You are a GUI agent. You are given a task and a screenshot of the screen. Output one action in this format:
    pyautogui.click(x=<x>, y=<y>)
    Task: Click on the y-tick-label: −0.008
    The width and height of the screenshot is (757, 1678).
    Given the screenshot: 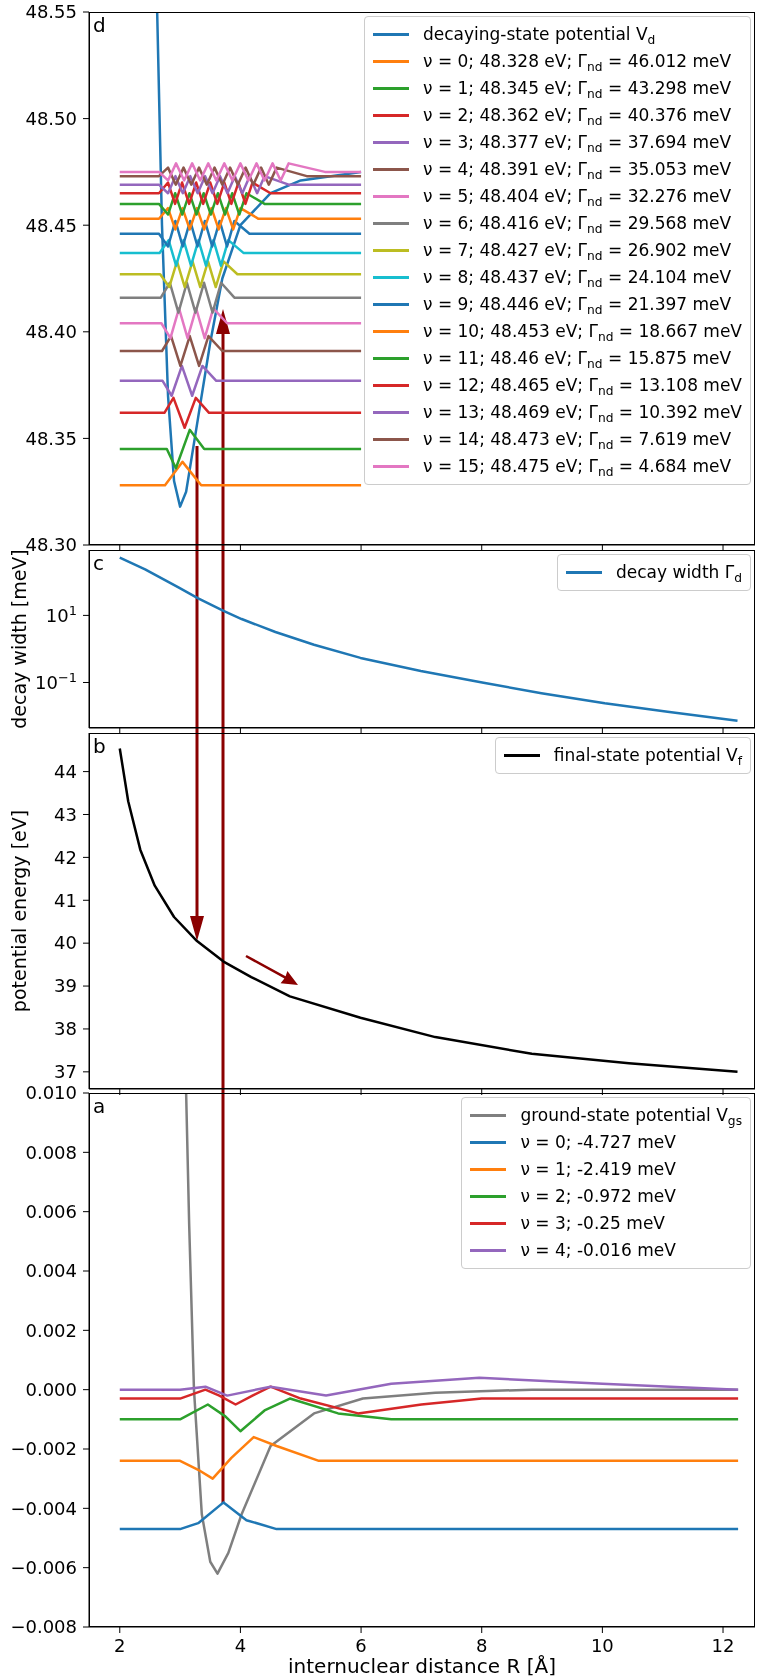 What is the action you would take?
    pyautogui.click(x=43, y=1627)
    